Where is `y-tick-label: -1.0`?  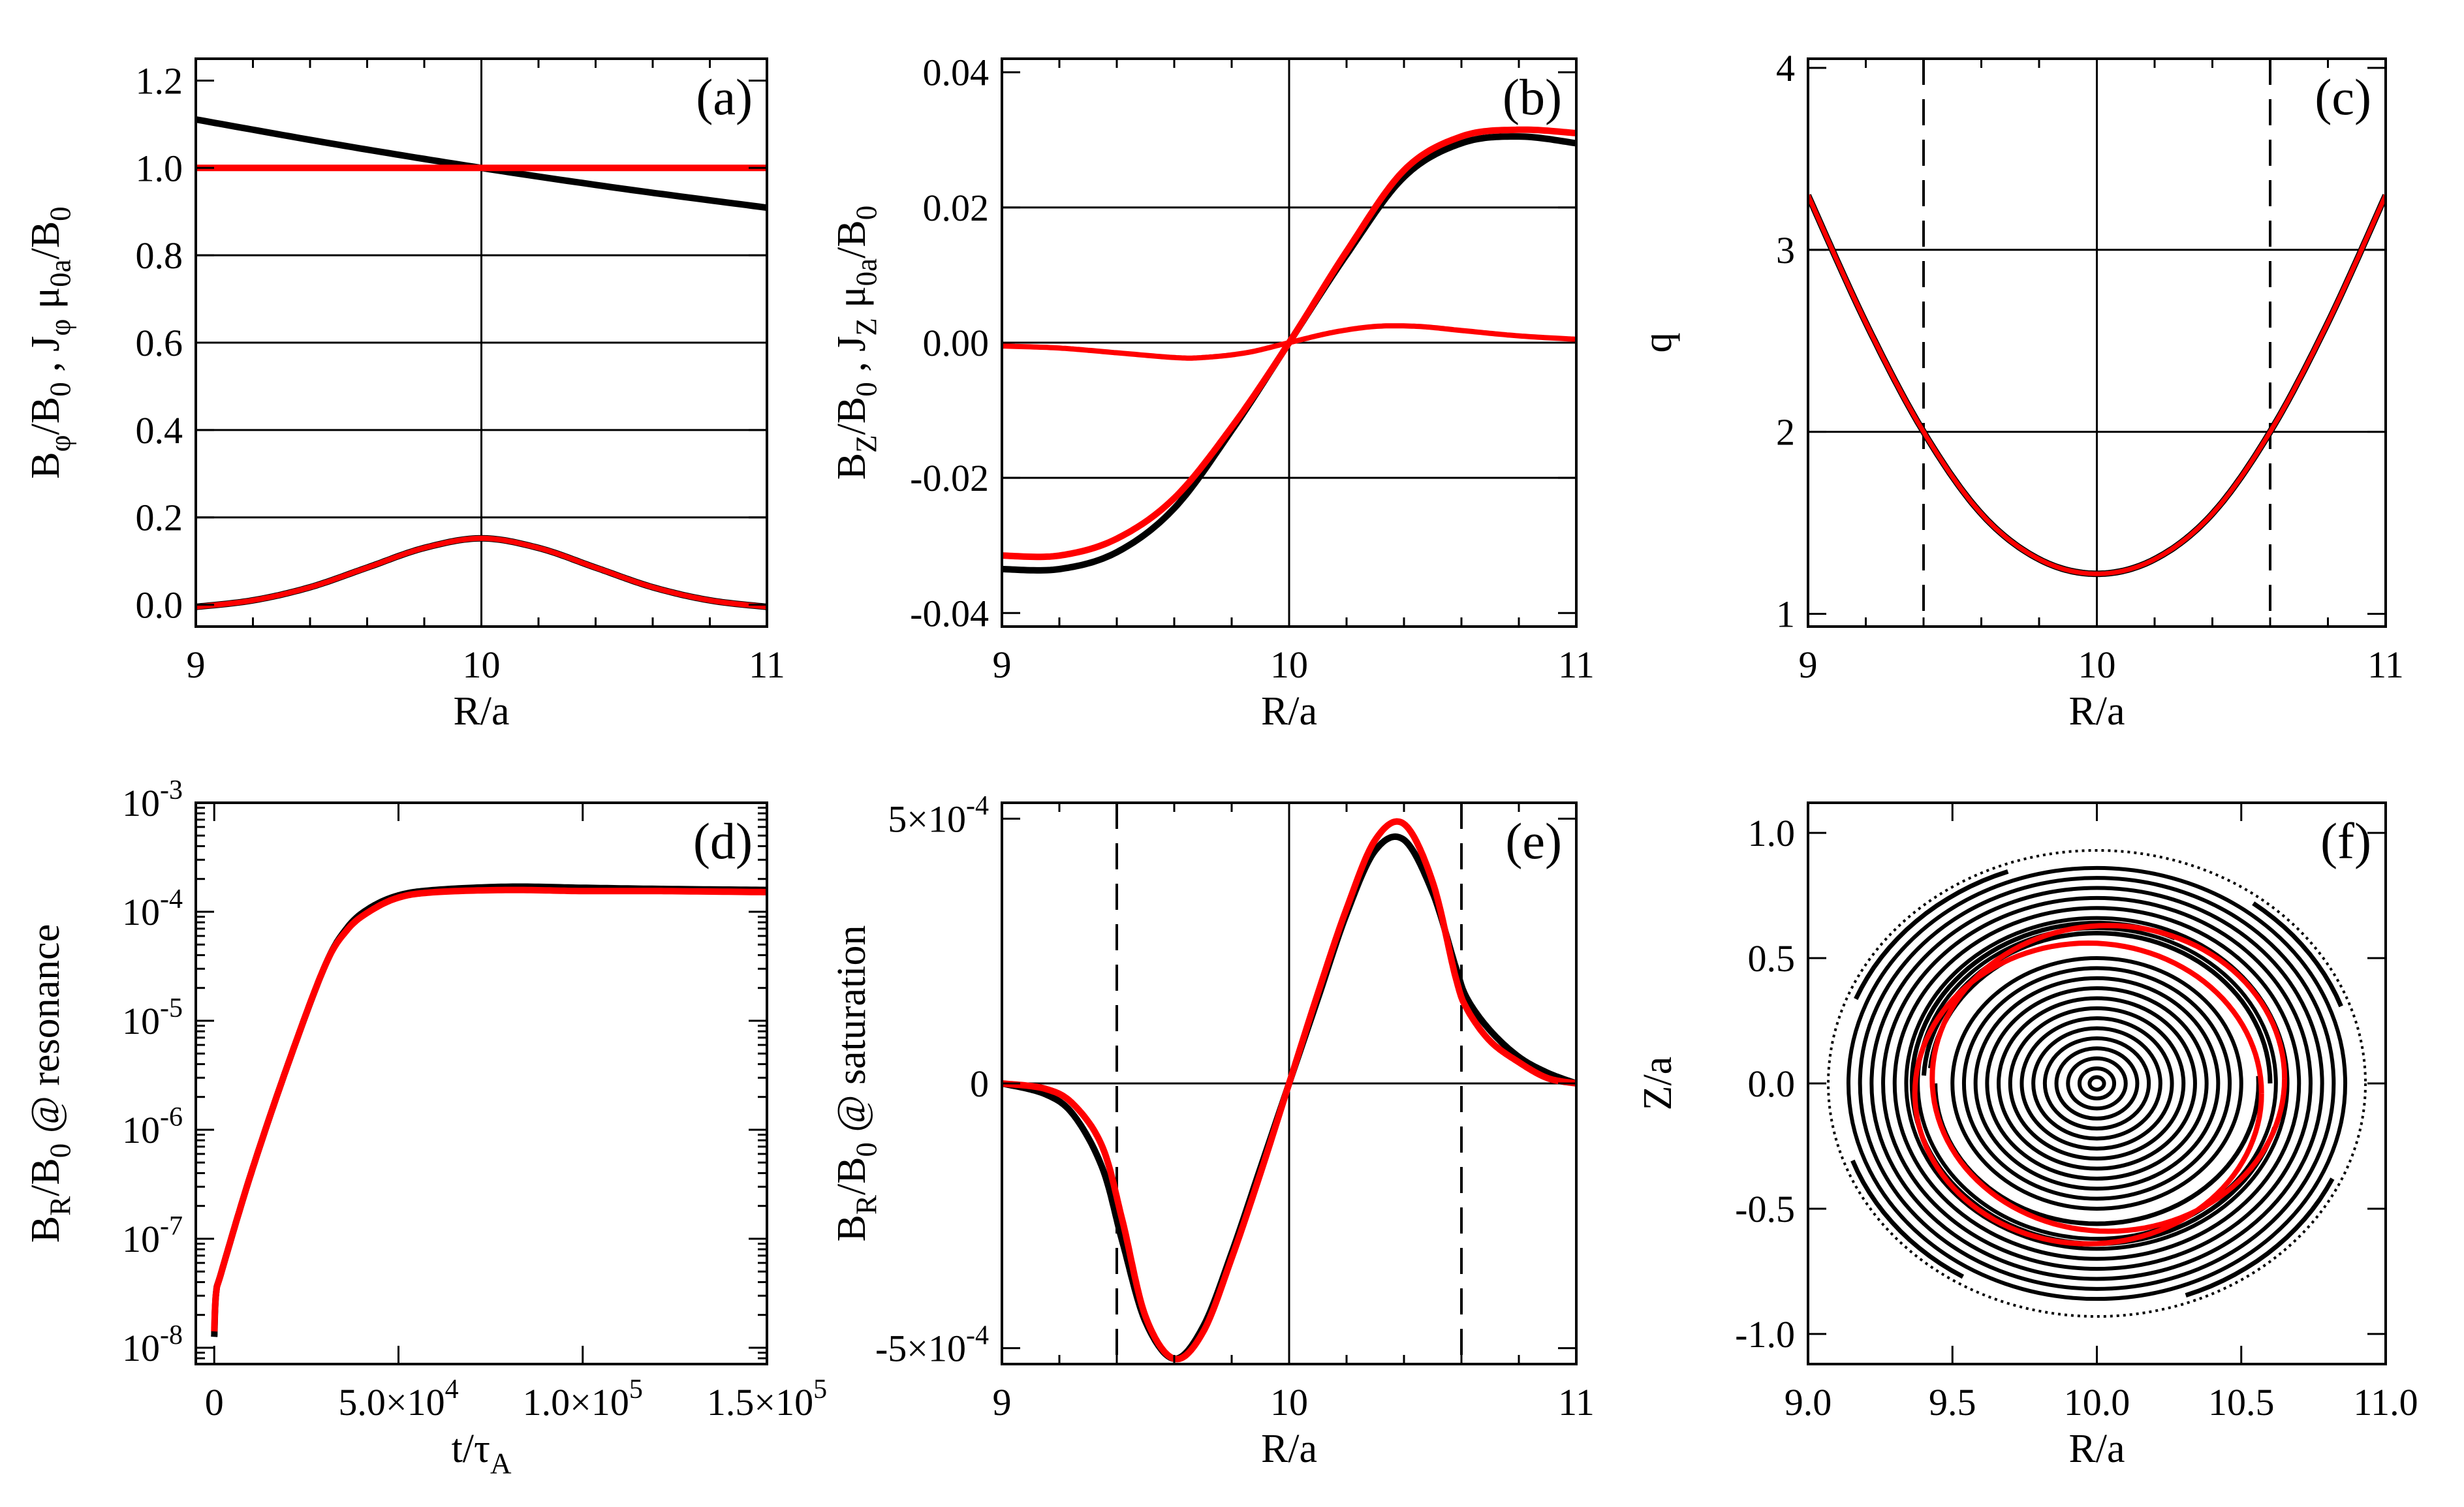 y-tick-label: -1.0 is located at coordinates (1765, 1334).